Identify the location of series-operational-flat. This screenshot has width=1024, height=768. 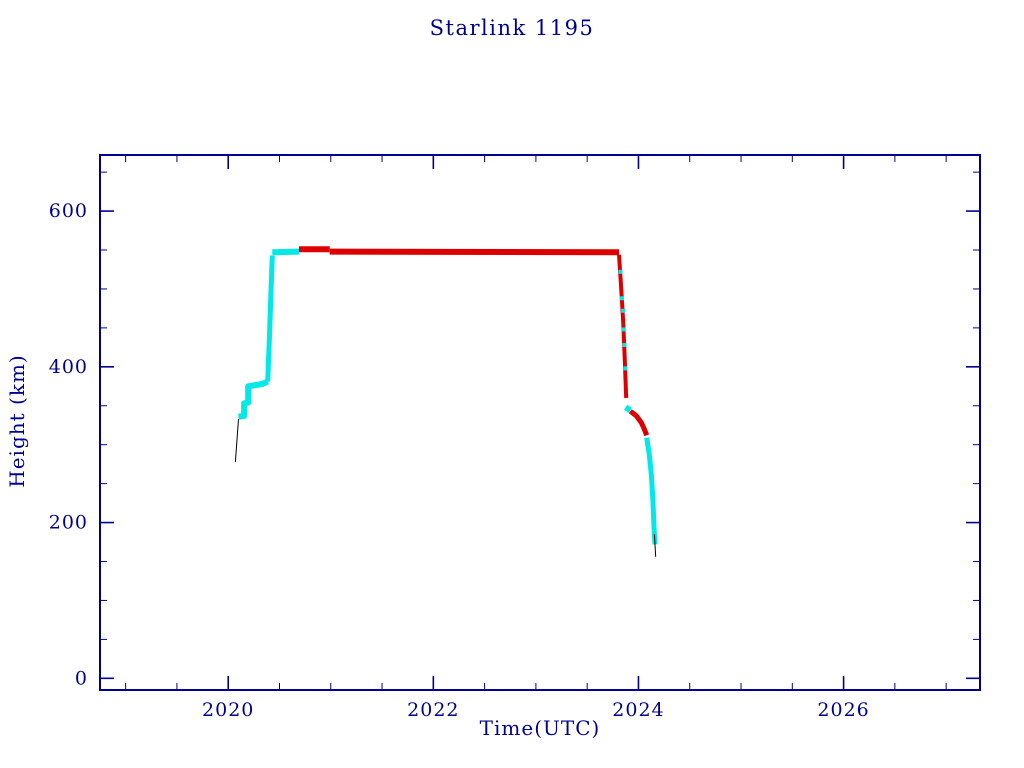
(474, 252).